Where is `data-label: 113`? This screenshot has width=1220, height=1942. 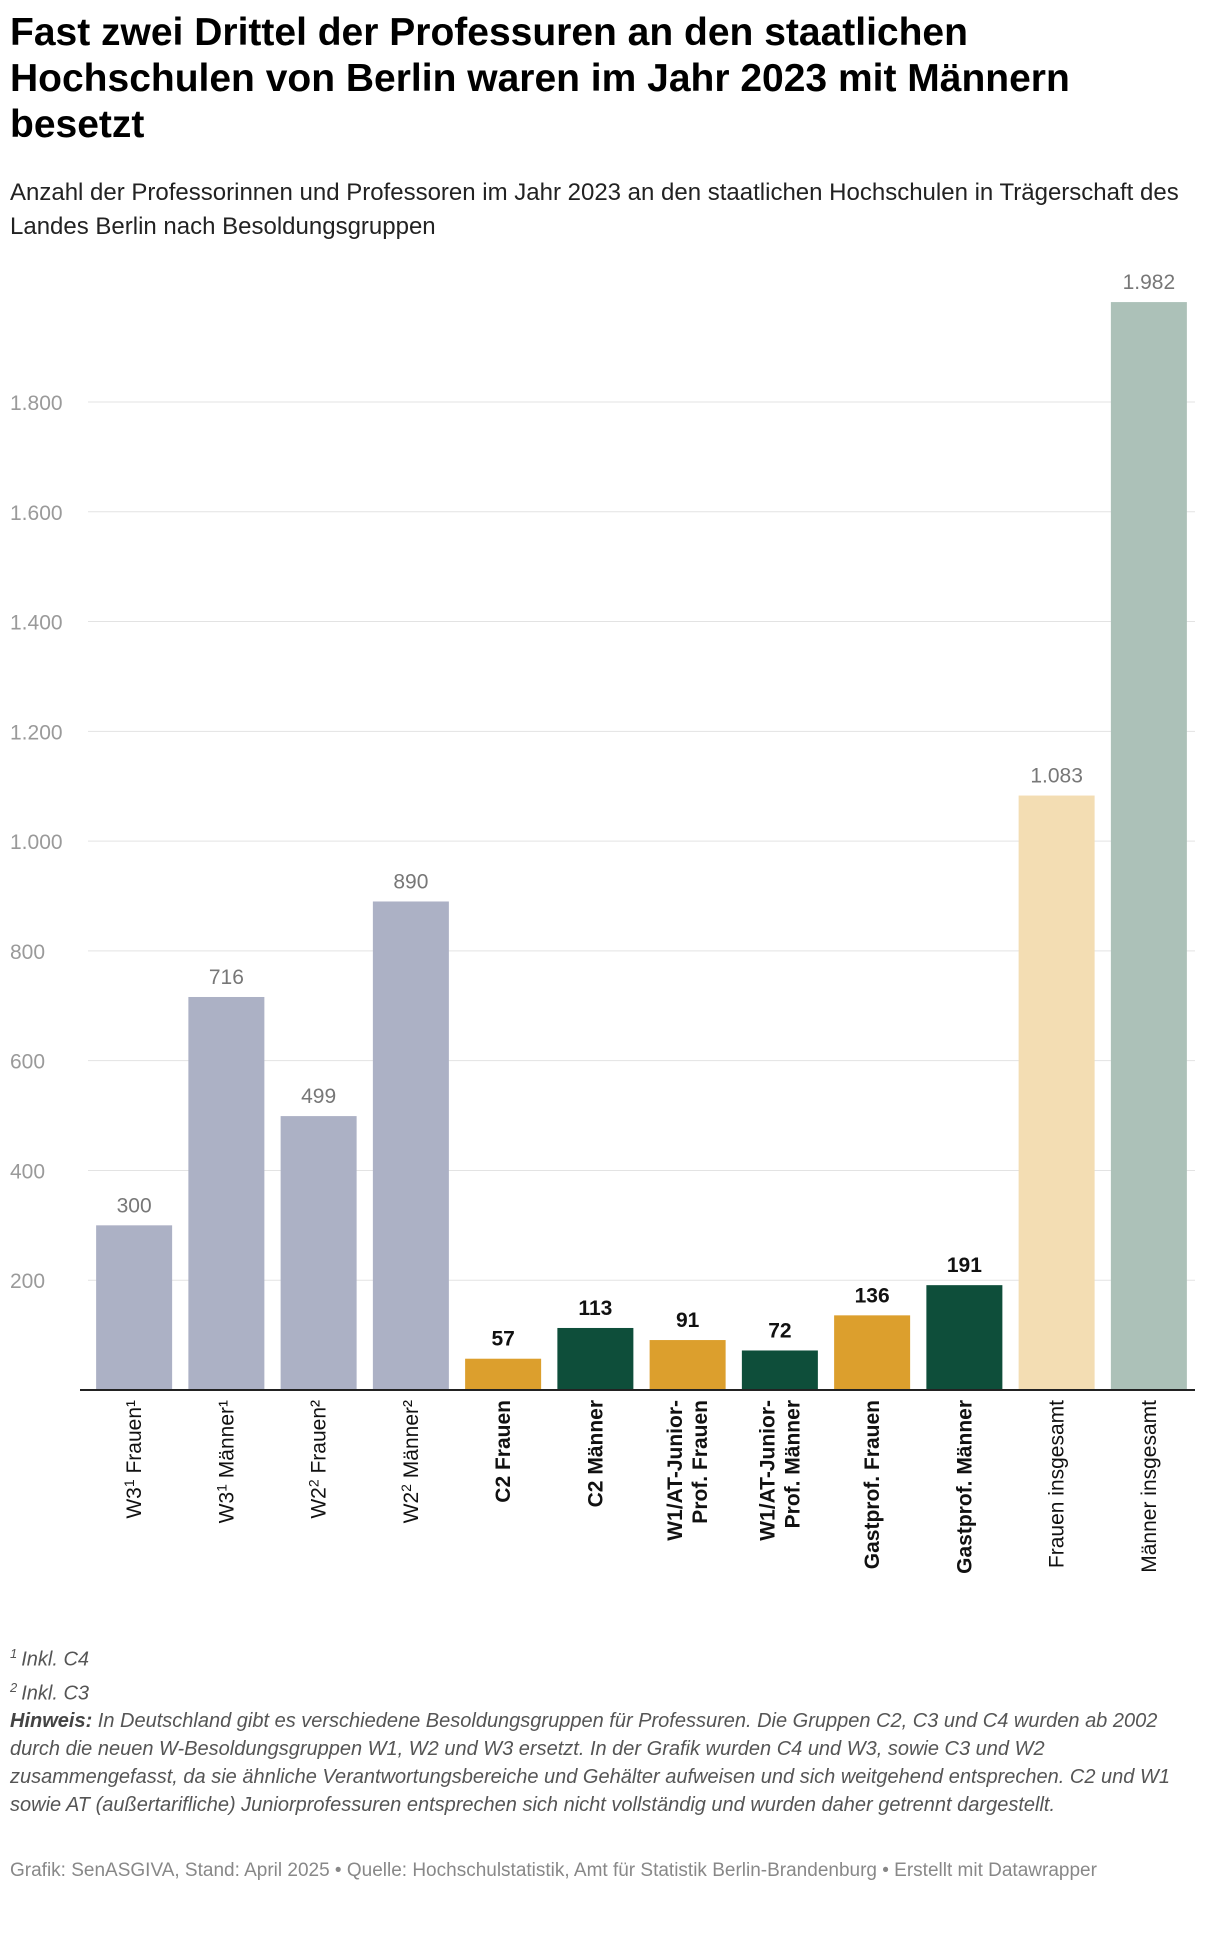 data-label: 113 is located at coordinates (595, 1308).